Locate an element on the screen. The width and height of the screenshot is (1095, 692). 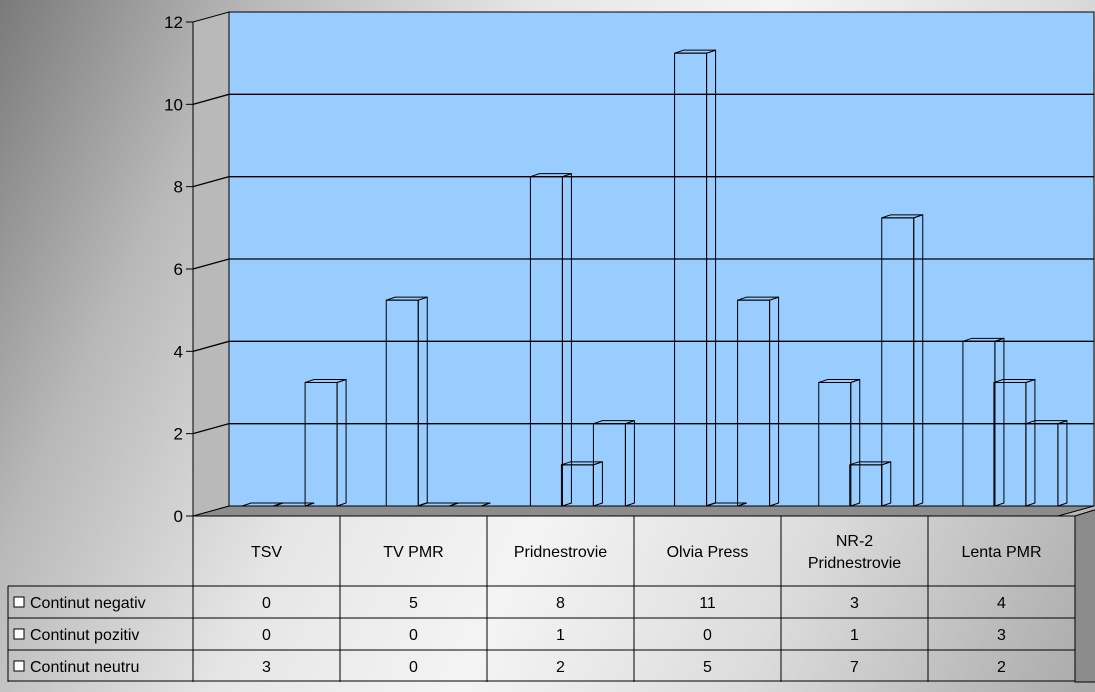
category-label: TV PMR is located at coordinates (413, 552).